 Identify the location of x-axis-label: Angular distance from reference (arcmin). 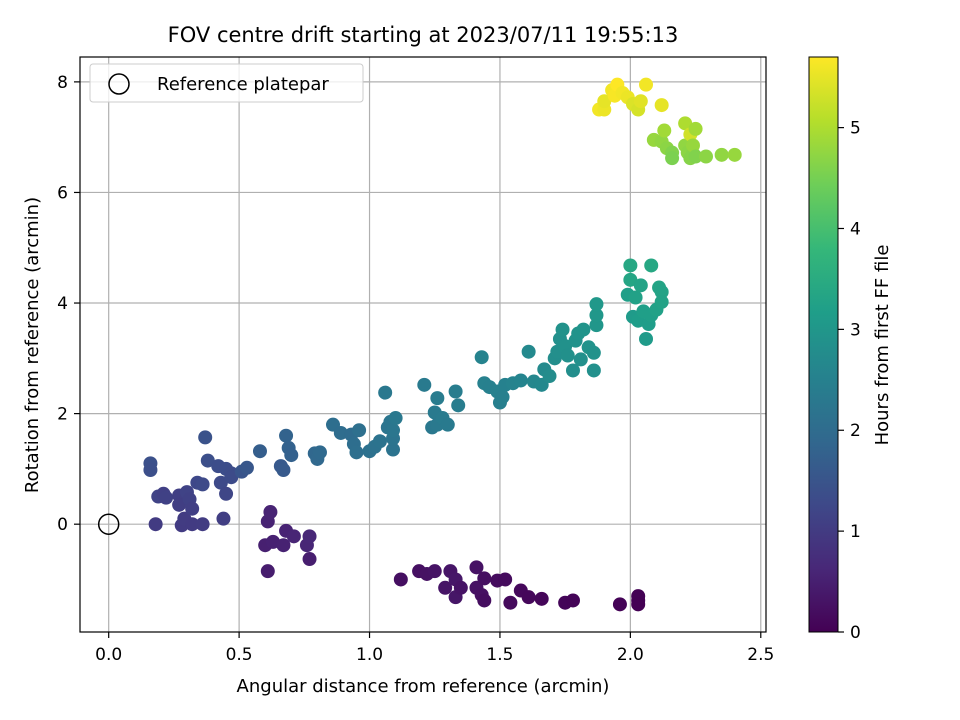
(423, 686).